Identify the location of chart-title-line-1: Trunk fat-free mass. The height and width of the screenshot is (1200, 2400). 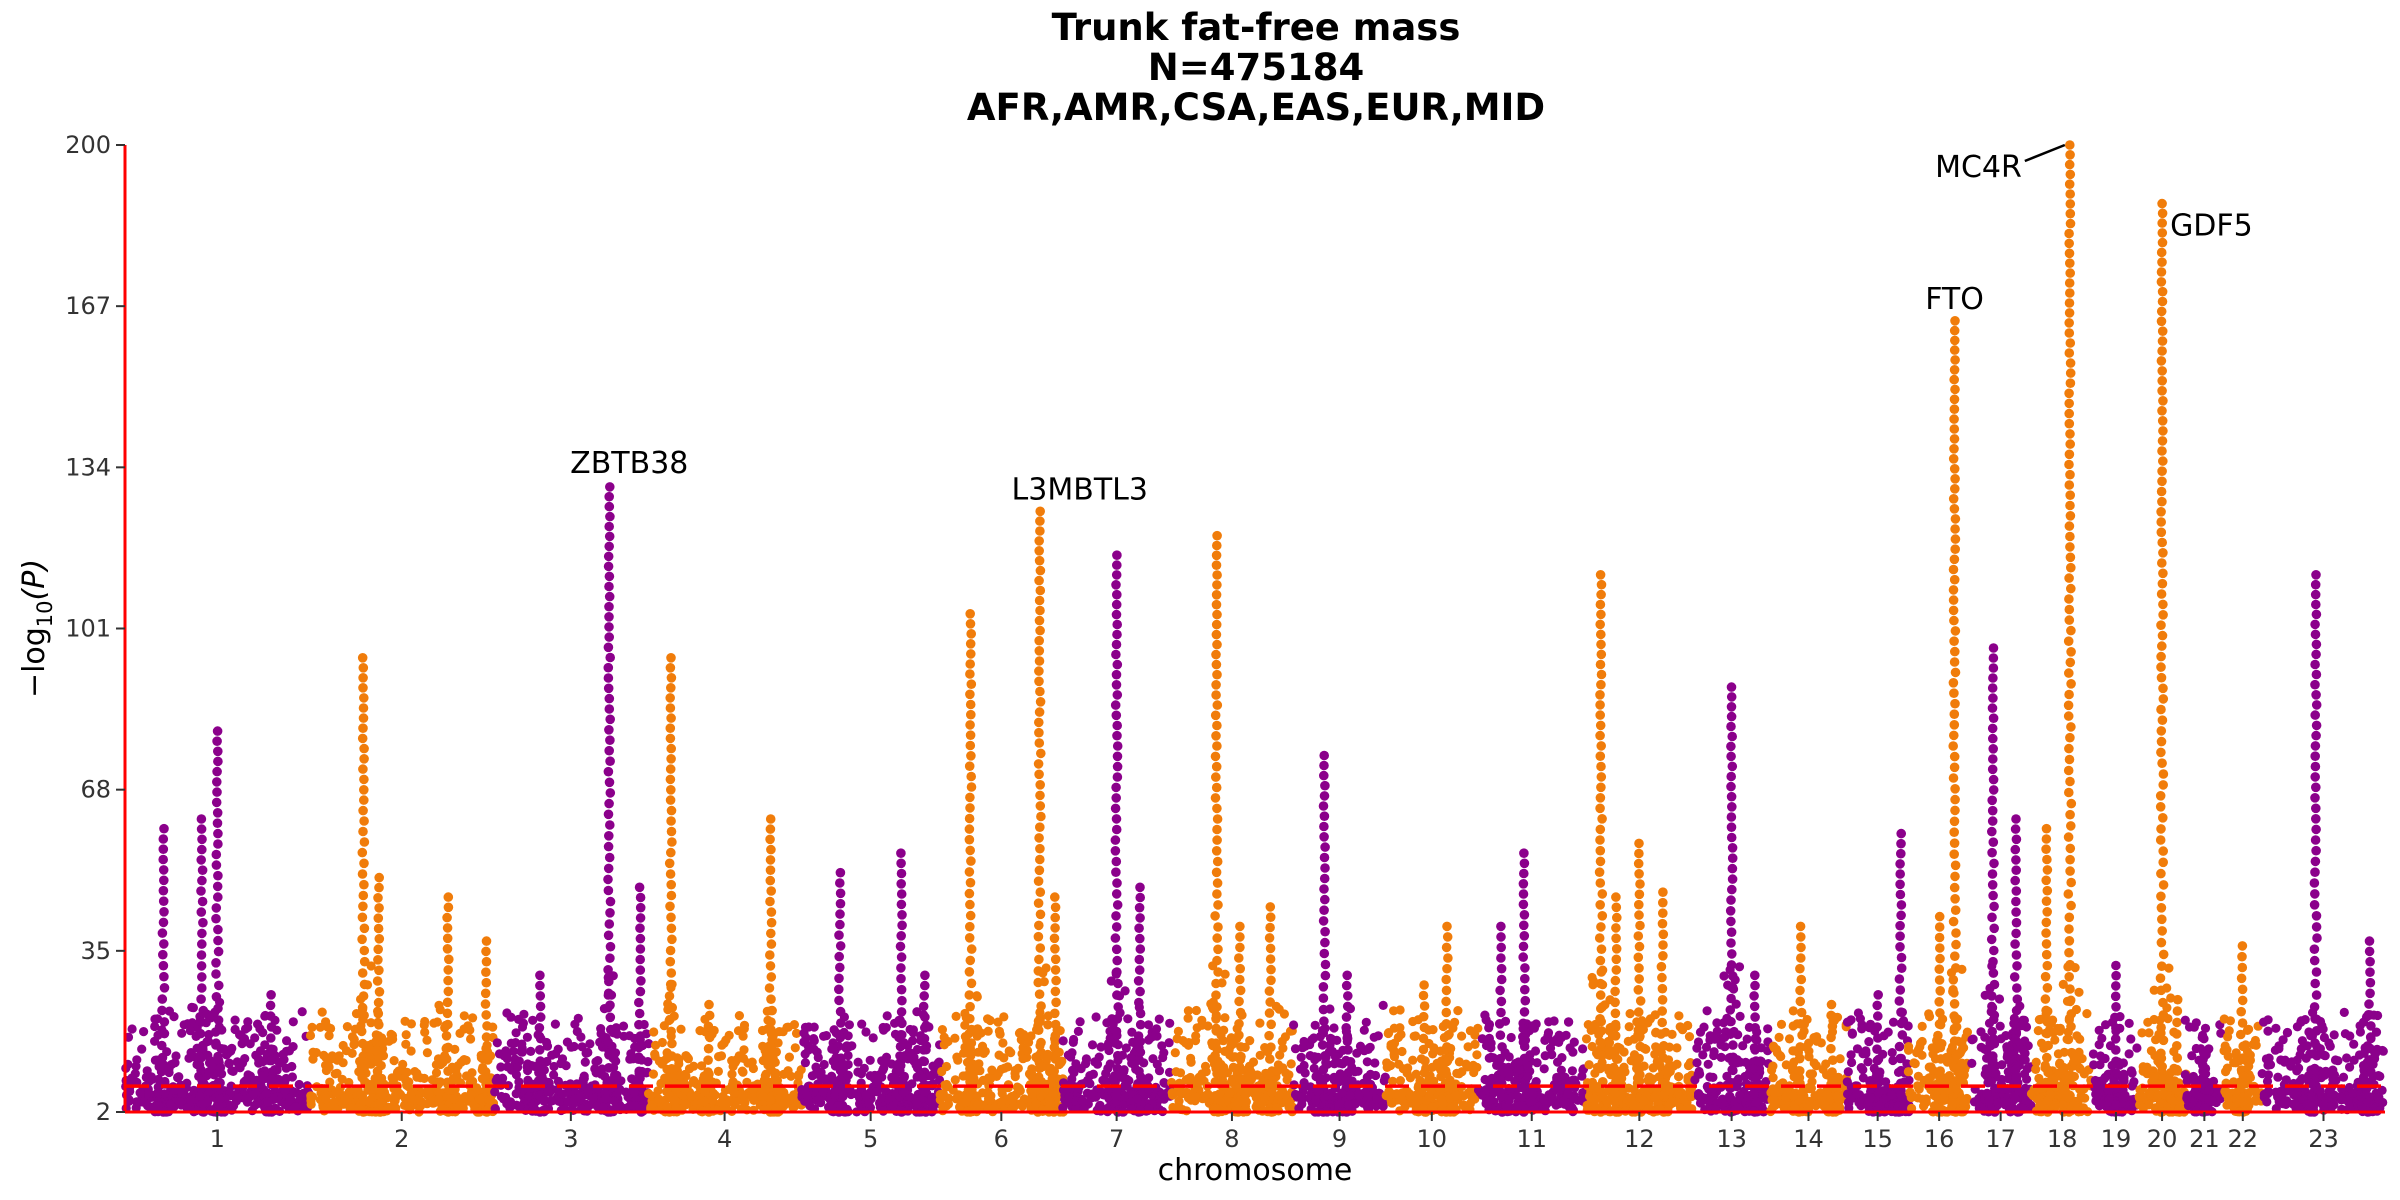
(1256, 27).